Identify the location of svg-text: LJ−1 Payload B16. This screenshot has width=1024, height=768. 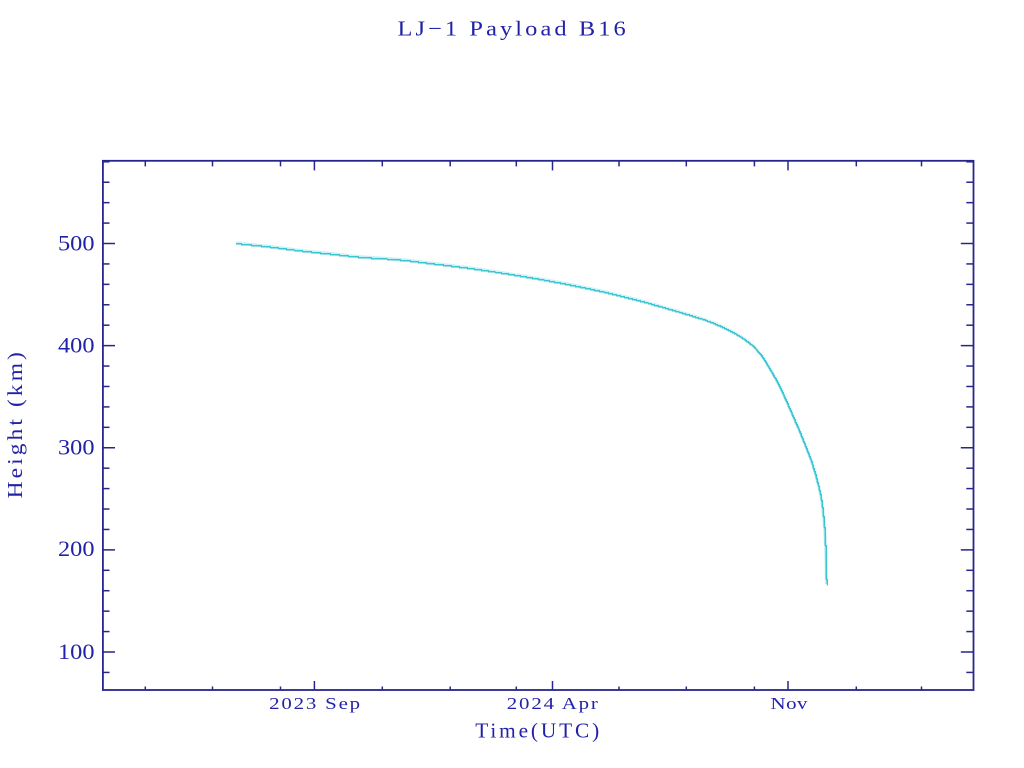
(511, 28).